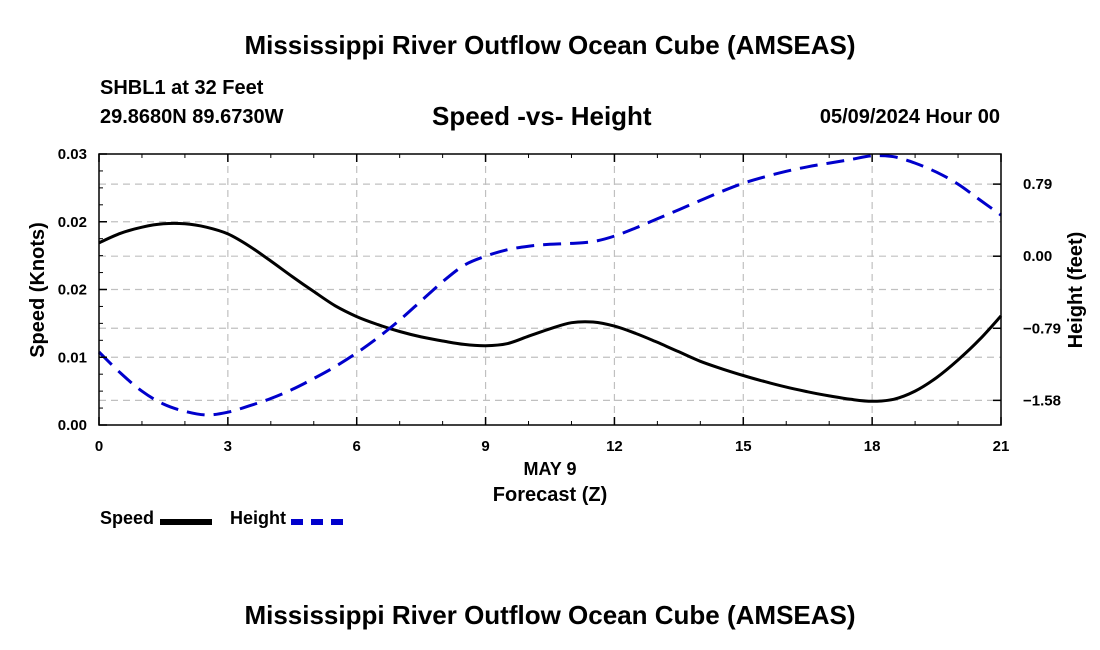 The height and width of the screenshot is (650, 1100). Describe the element at coordinates (72, 154) in the screenshot. I see `y-left-tick-label: 0.03` at that location.